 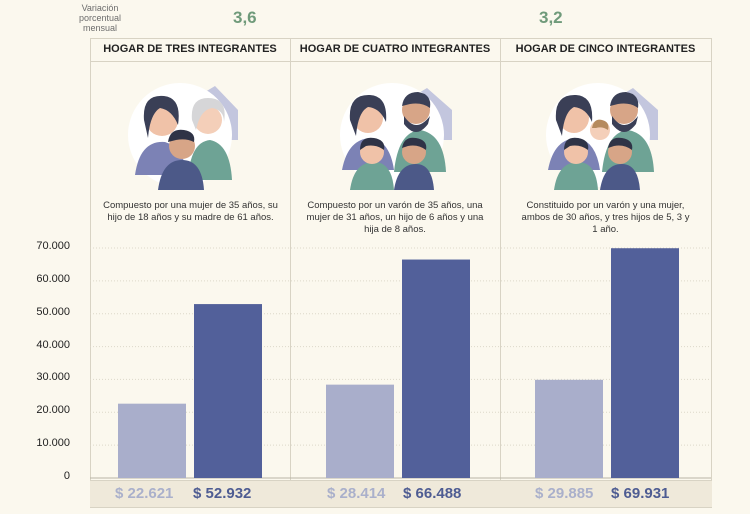 I want to click on y-tick-label: 10.000, so click(x=53, y=443).